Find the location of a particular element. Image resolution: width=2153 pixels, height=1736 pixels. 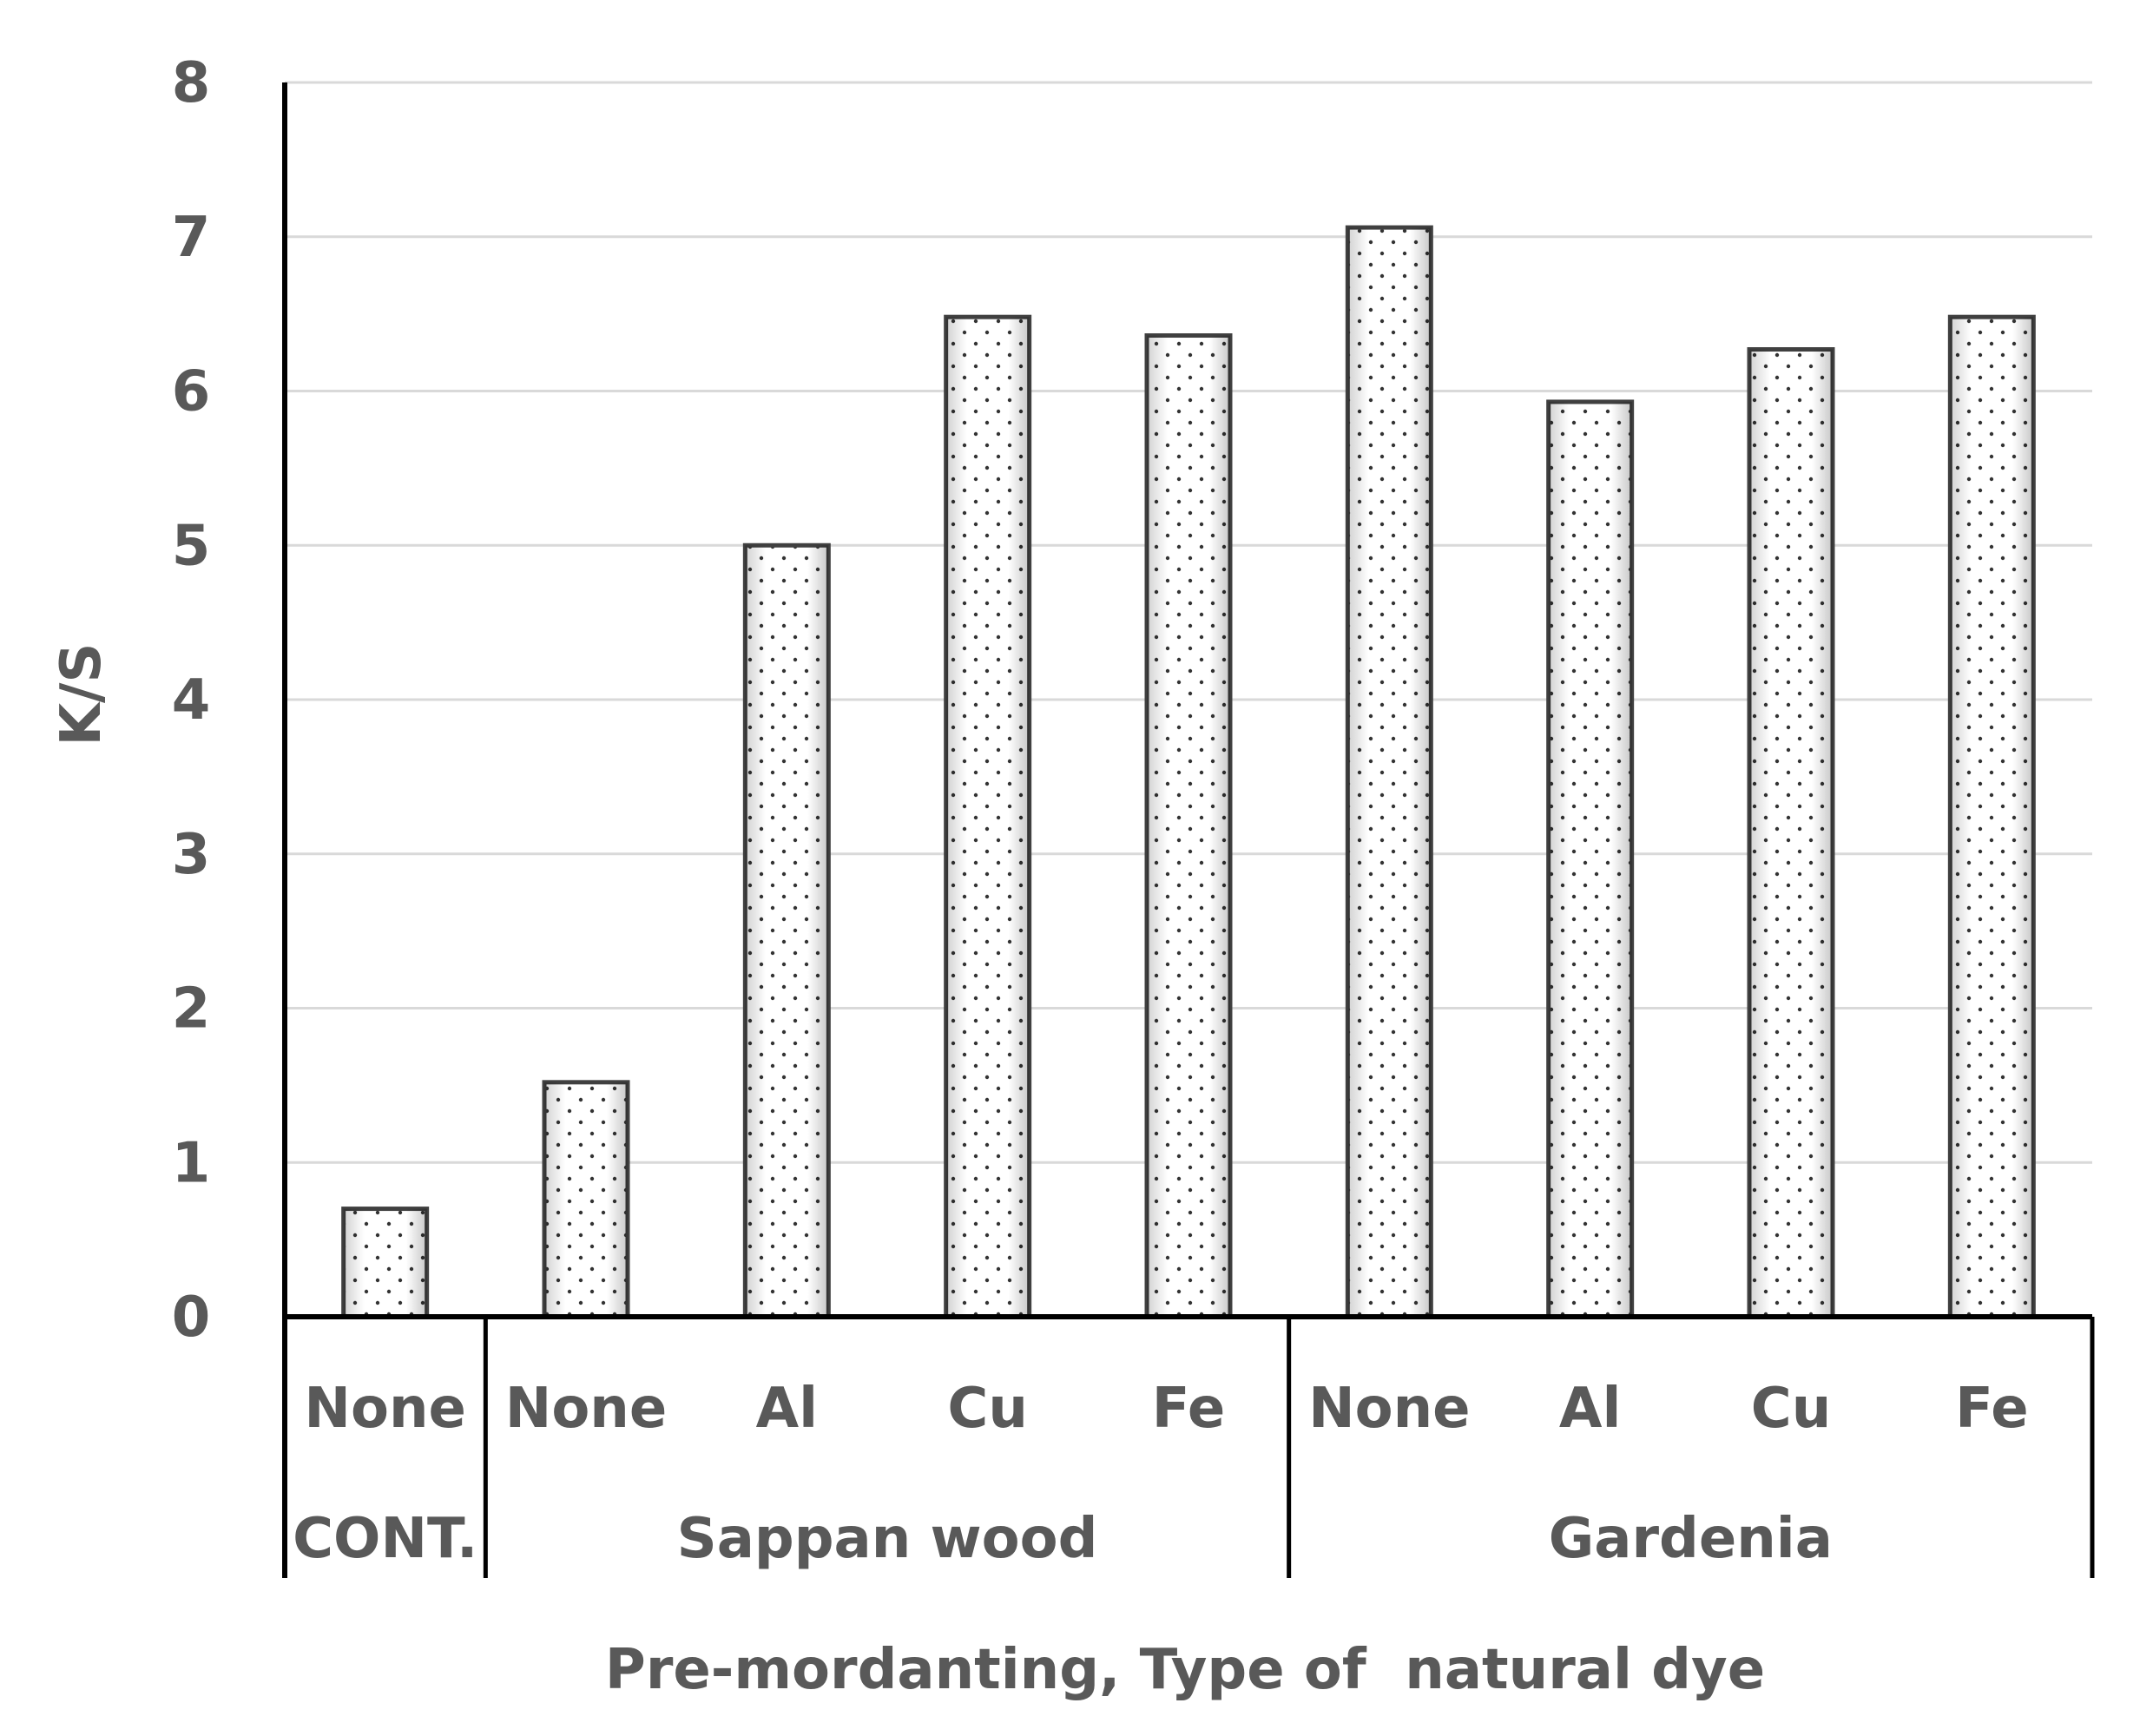

y-tick-label: 4 is located at coordinates (191, 700).